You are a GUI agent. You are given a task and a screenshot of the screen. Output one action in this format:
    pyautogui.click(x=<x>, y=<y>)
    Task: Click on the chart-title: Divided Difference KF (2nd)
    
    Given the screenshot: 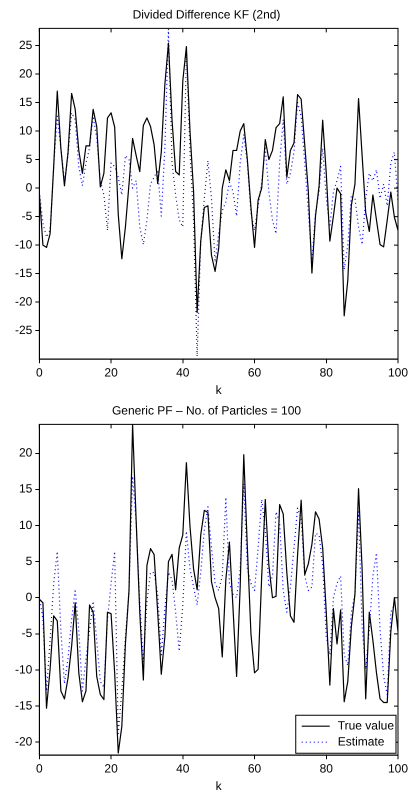 What is the action you would take?
    pyautogui.click(x=206, y=15)
    